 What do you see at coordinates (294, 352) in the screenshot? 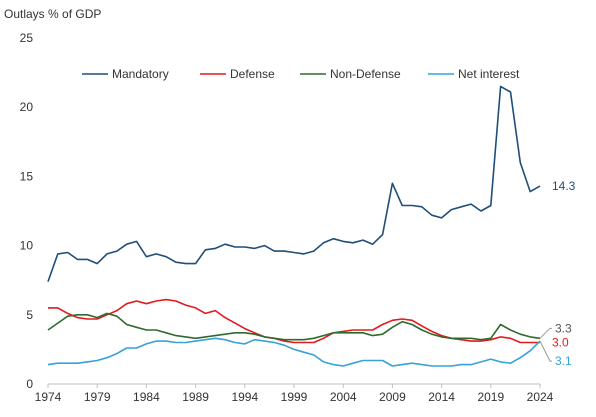
I see `series-line-net-interest` at bounding box center [294, 352].